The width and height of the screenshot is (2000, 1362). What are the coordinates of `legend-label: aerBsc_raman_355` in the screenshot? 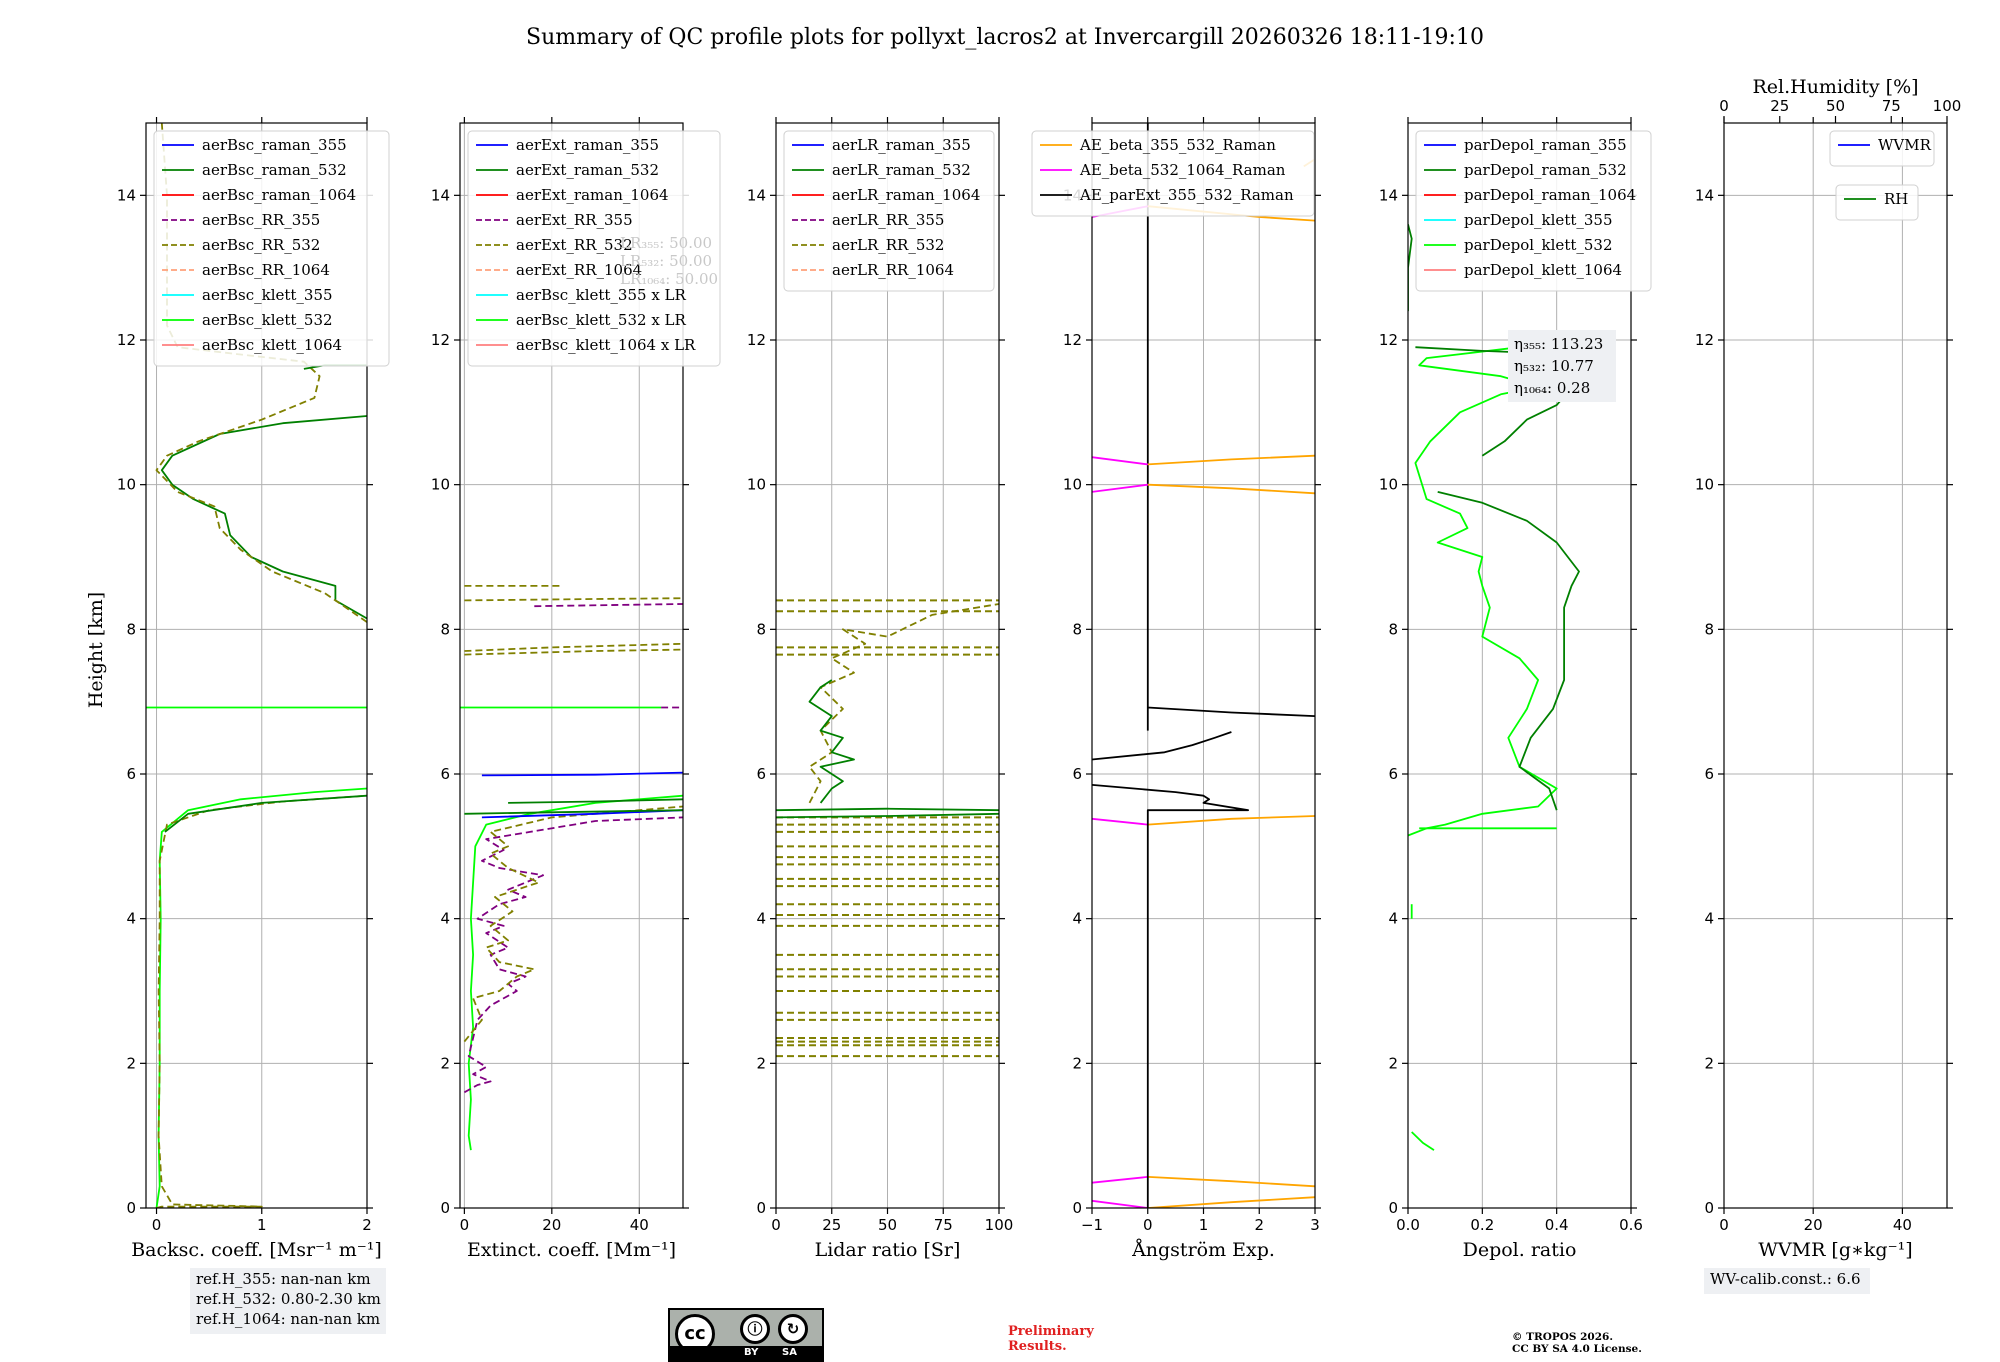 It's located at (274, 145).